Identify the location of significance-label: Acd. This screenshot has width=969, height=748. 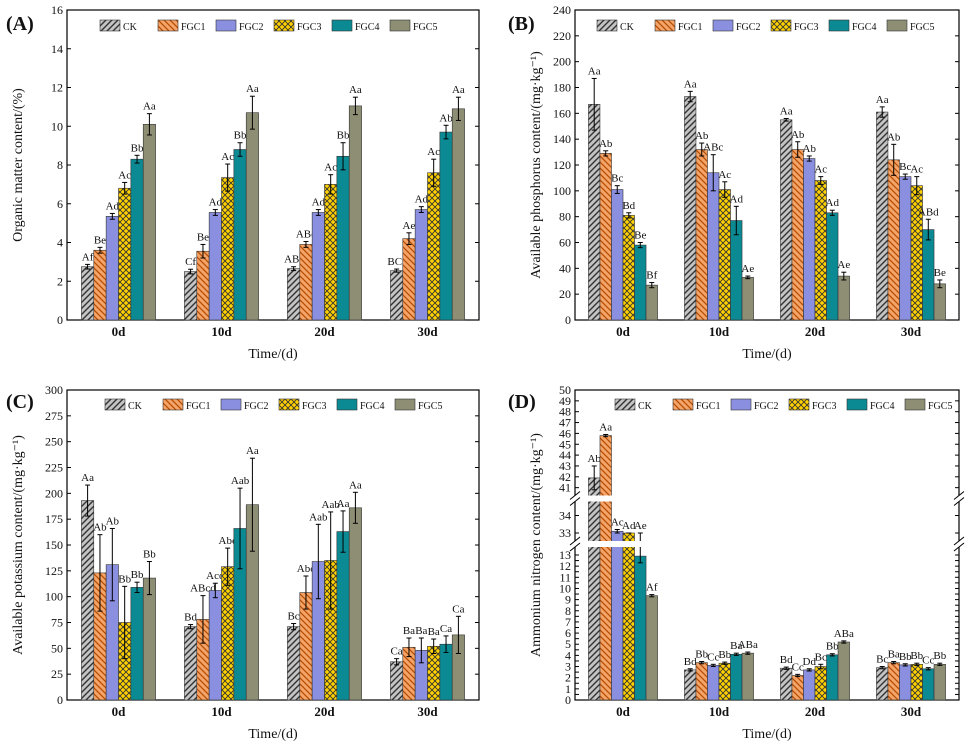
(215, 576).